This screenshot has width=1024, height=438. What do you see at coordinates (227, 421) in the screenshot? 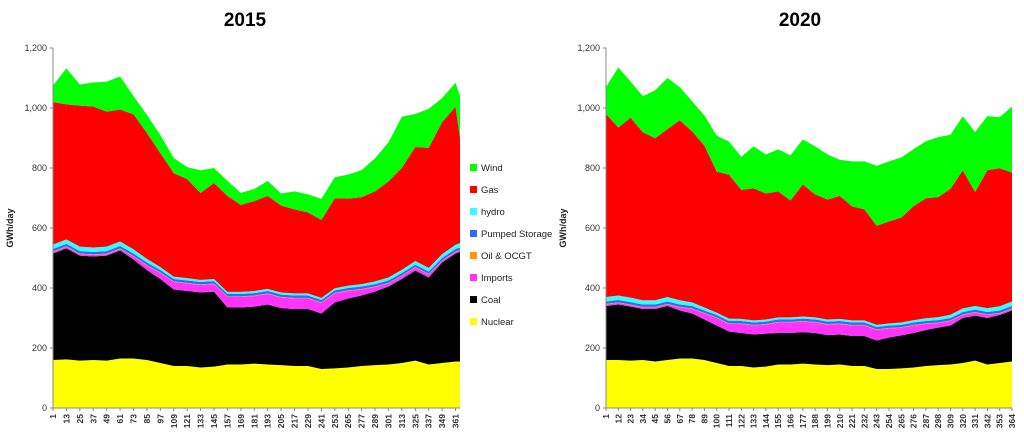
I see `x-tick-label: 157` at bounding box center [227, 421].